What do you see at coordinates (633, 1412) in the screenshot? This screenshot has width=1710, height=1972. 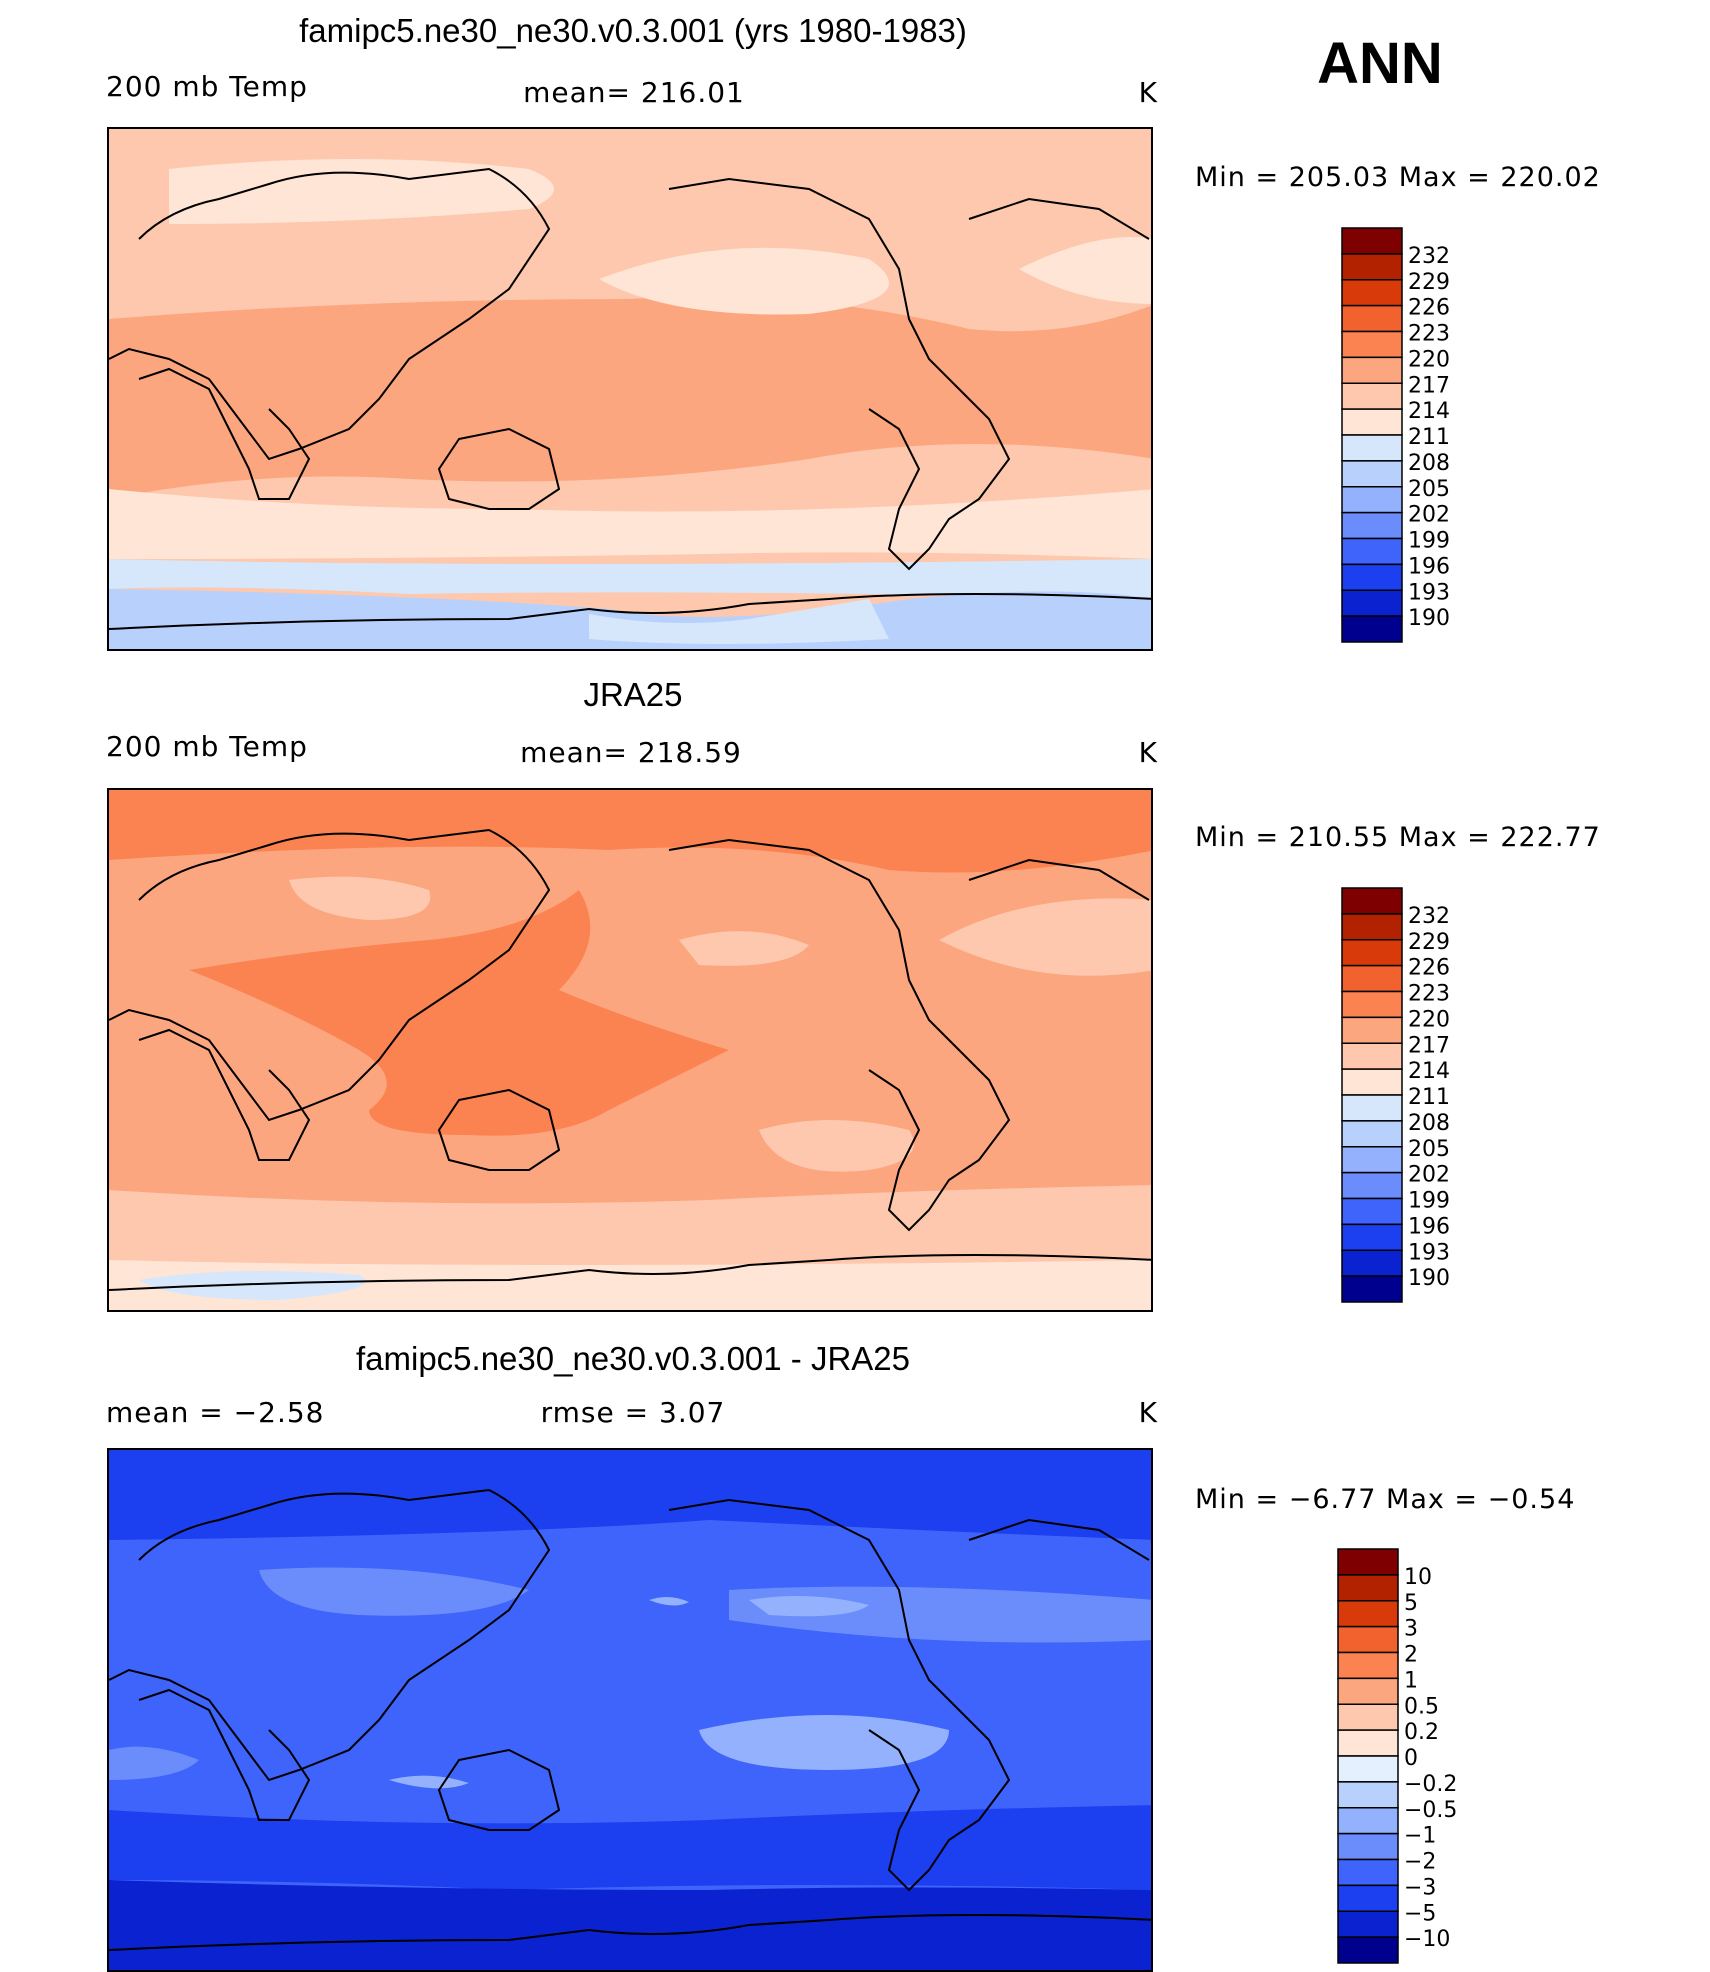 I see `panel-3-rmse-label: rmse = 3.07` at bounding box center [633, 1412].